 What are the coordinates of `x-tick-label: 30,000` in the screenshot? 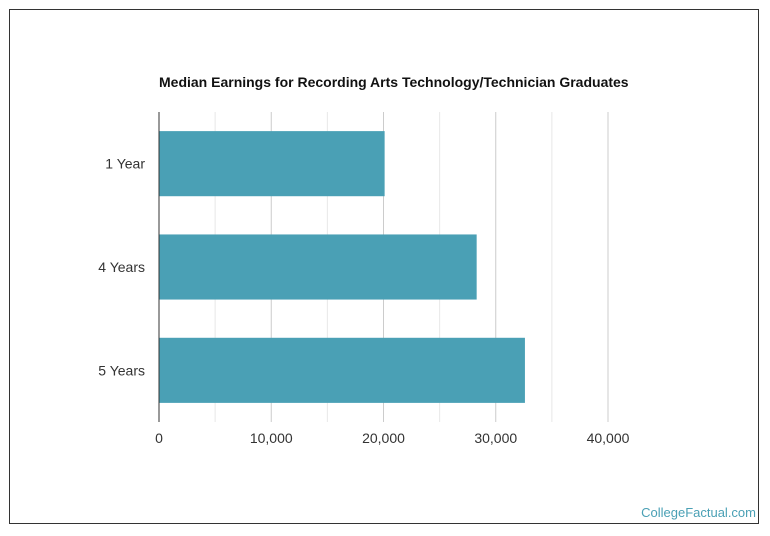 It's located at (495, 438).